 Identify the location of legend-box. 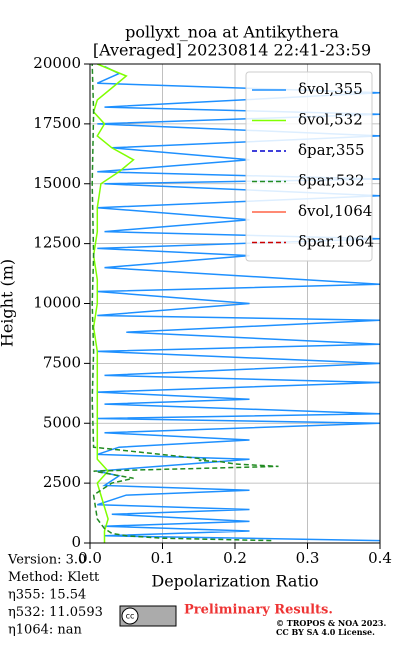
(309, 166).